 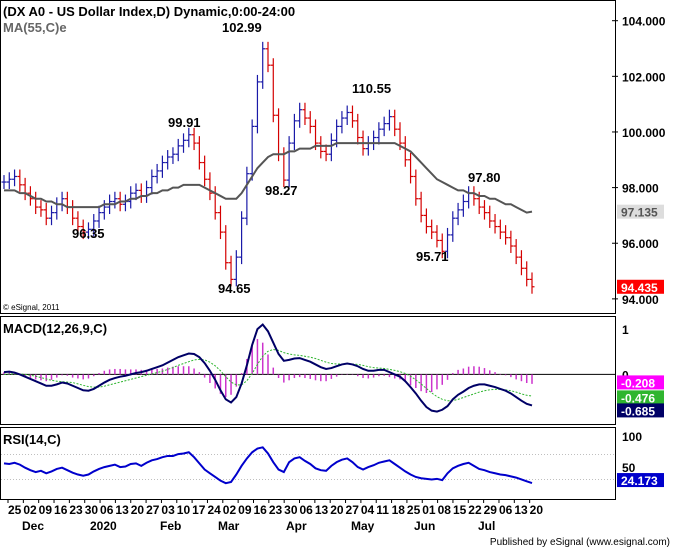 I want to click on signal-value-badge-text: -0.476, so click(x=638, y=398).